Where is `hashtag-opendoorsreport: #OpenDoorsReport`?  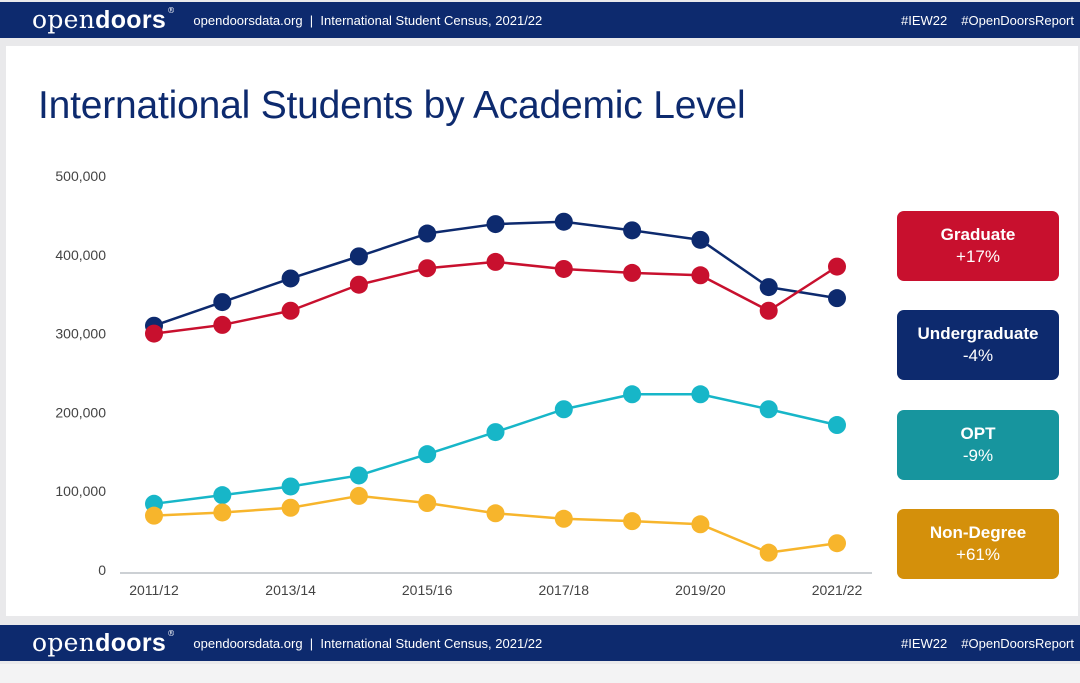 hashtag-opendoorsreport: #OpenDoorsReport is located at coordinates (1017, 20).